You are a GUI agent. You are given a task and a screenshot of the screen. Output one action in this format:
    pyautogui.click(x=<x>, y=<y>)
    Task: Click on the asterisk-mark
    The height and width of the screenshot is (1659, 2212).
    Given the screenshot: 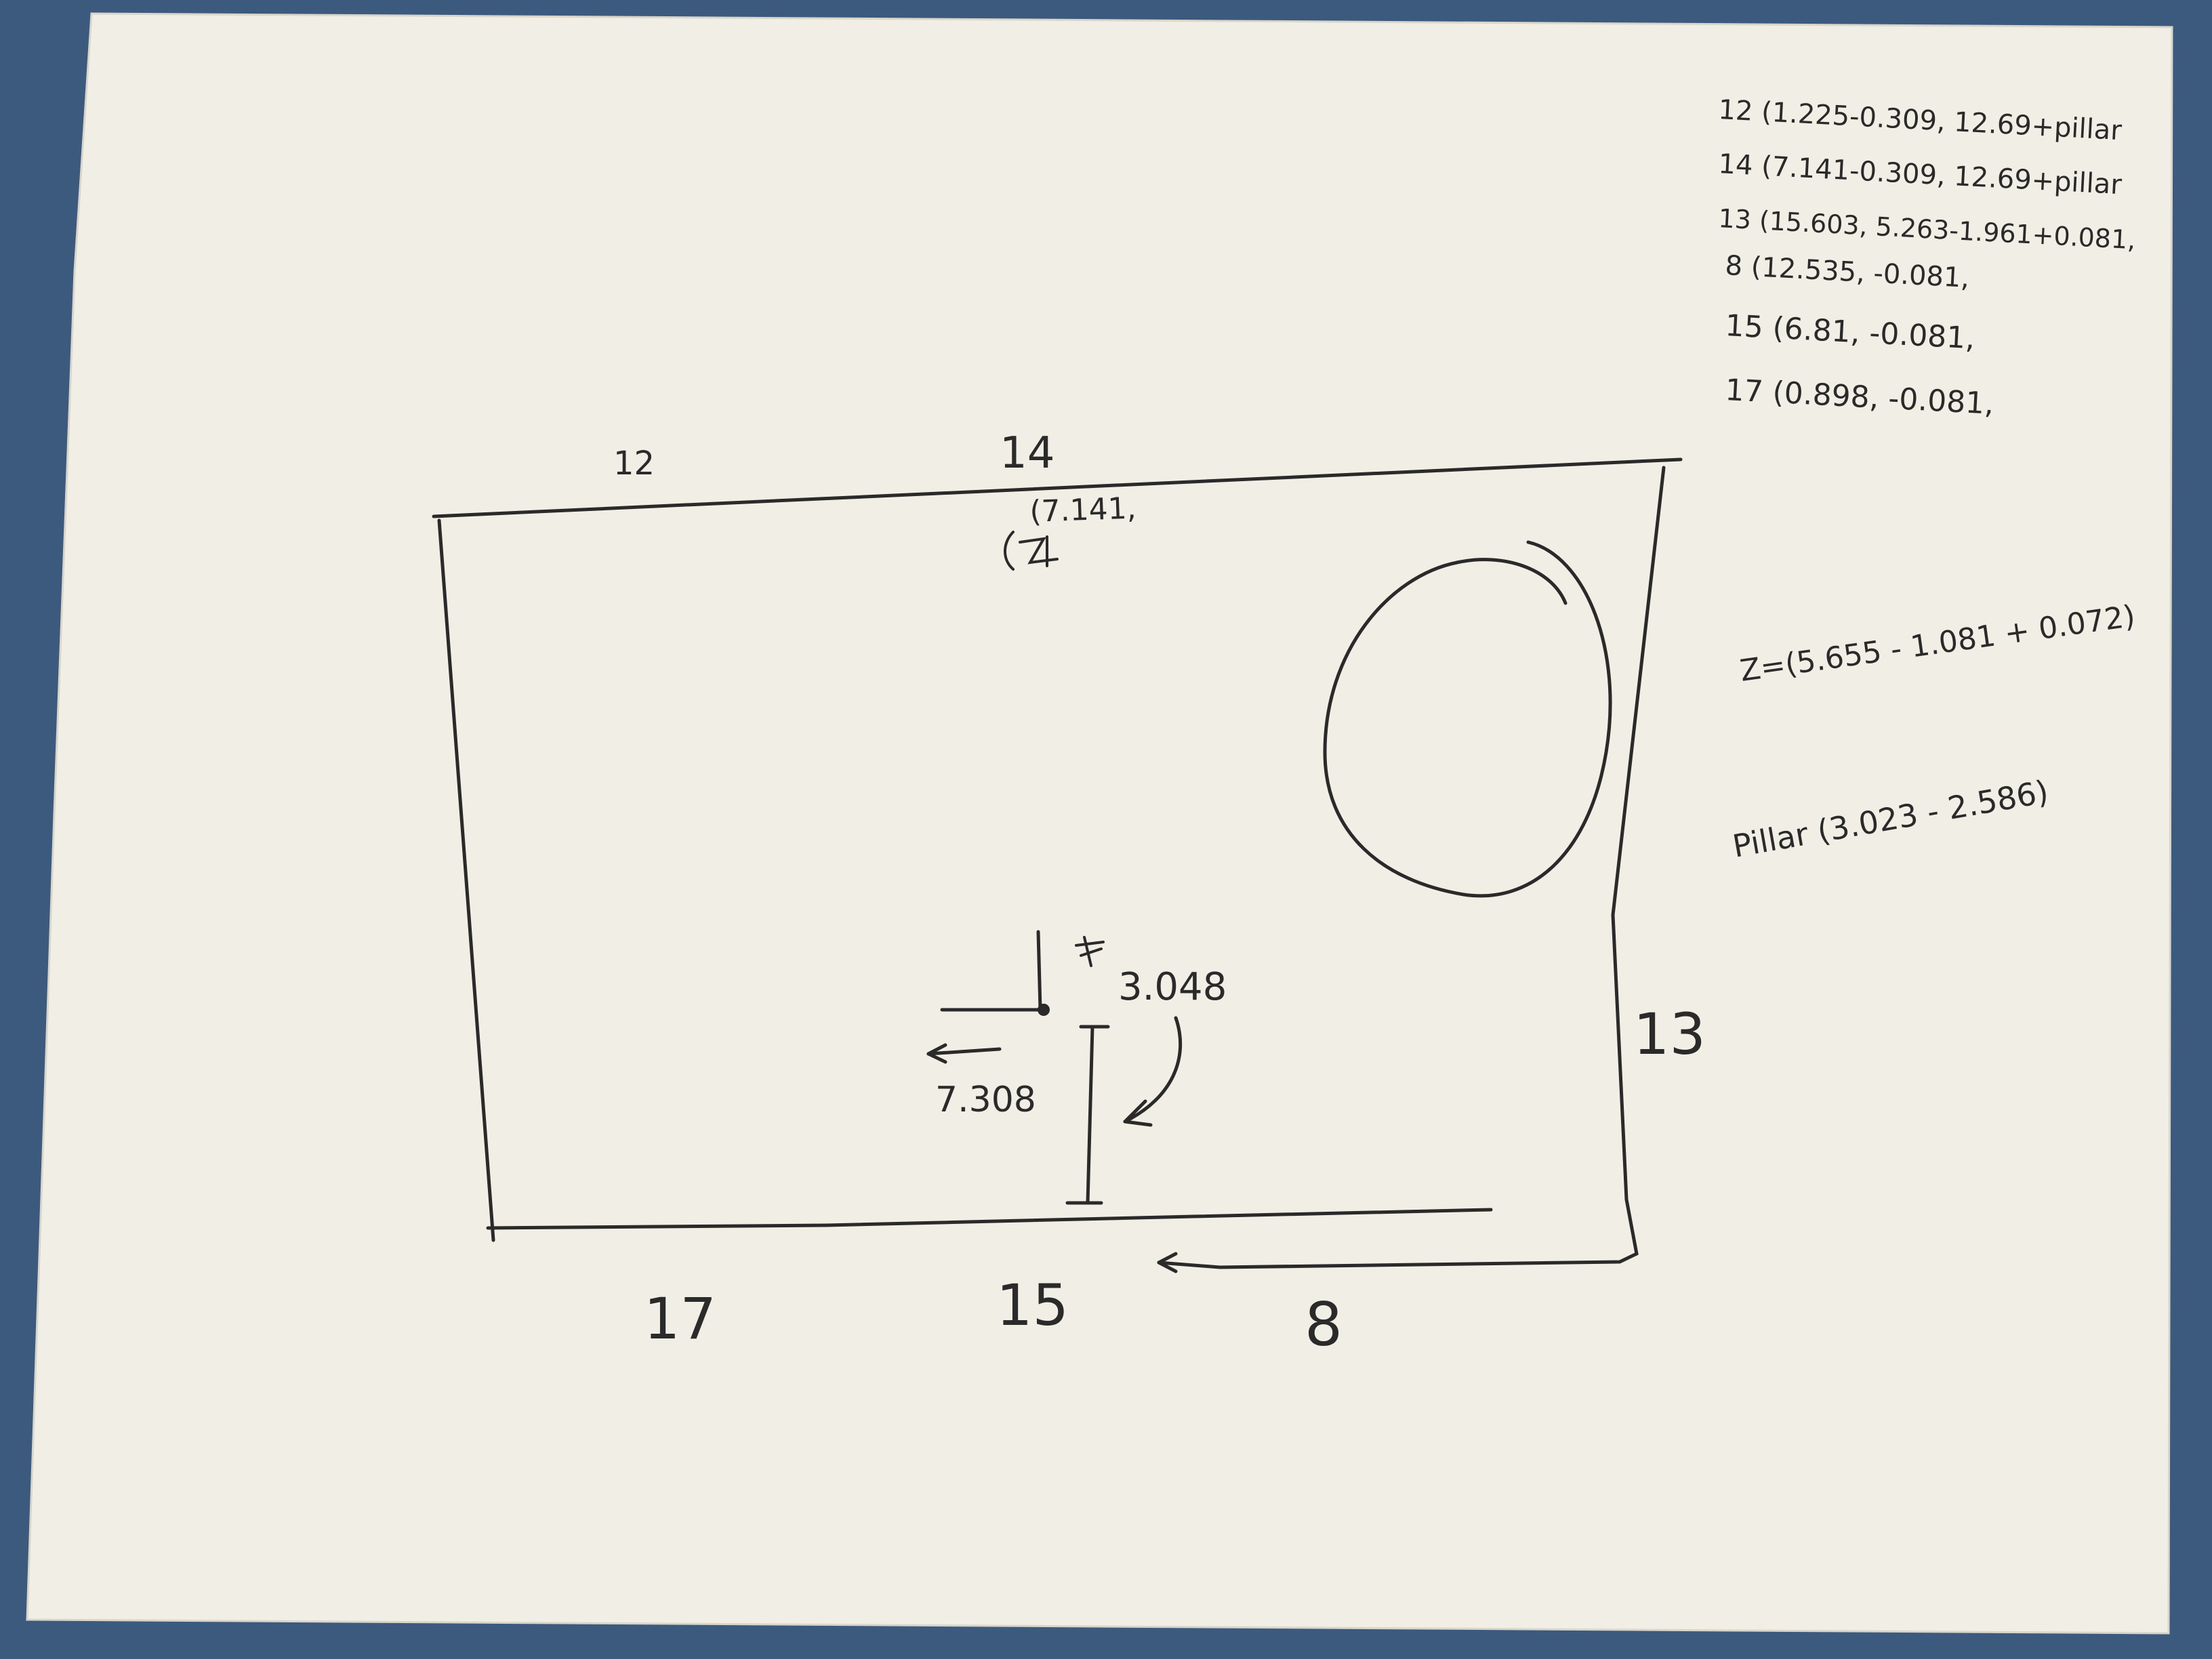 What is the action you would take?
    pyautogui.click(x=1090, y=951)
    